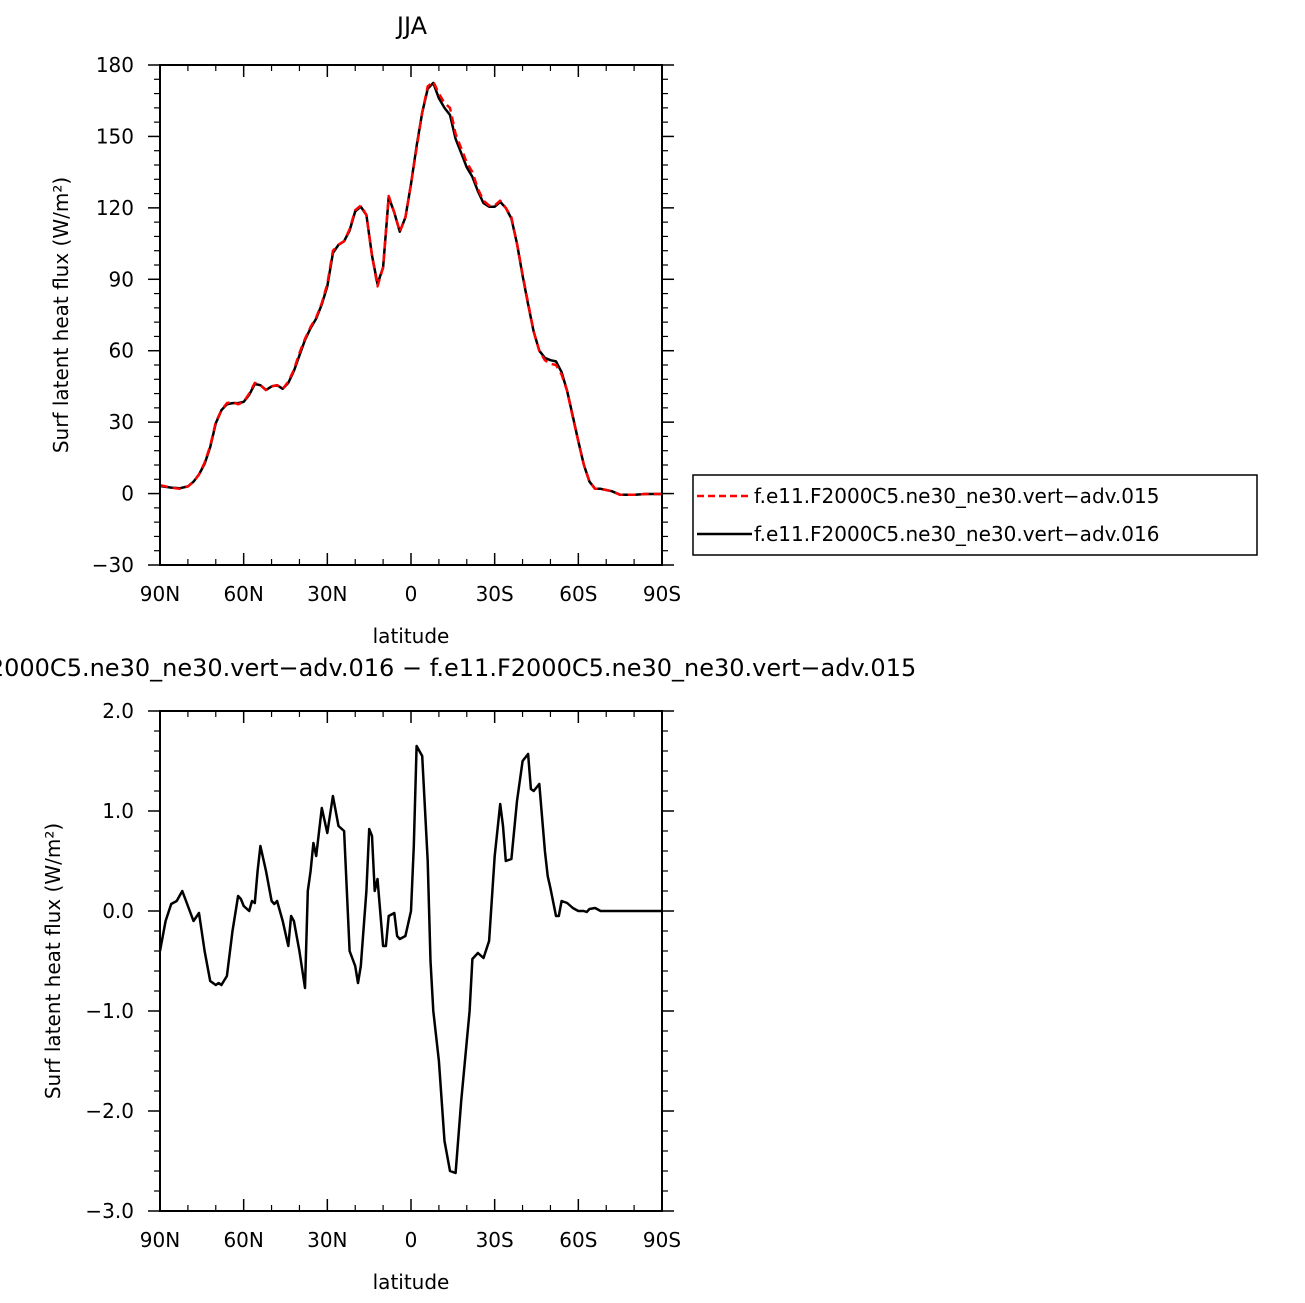 This screenshot has height=1303, width=1305. Describe the element at coordinates (121, 279) in the screenshot. I see `y-tick-label: 90` at that location.